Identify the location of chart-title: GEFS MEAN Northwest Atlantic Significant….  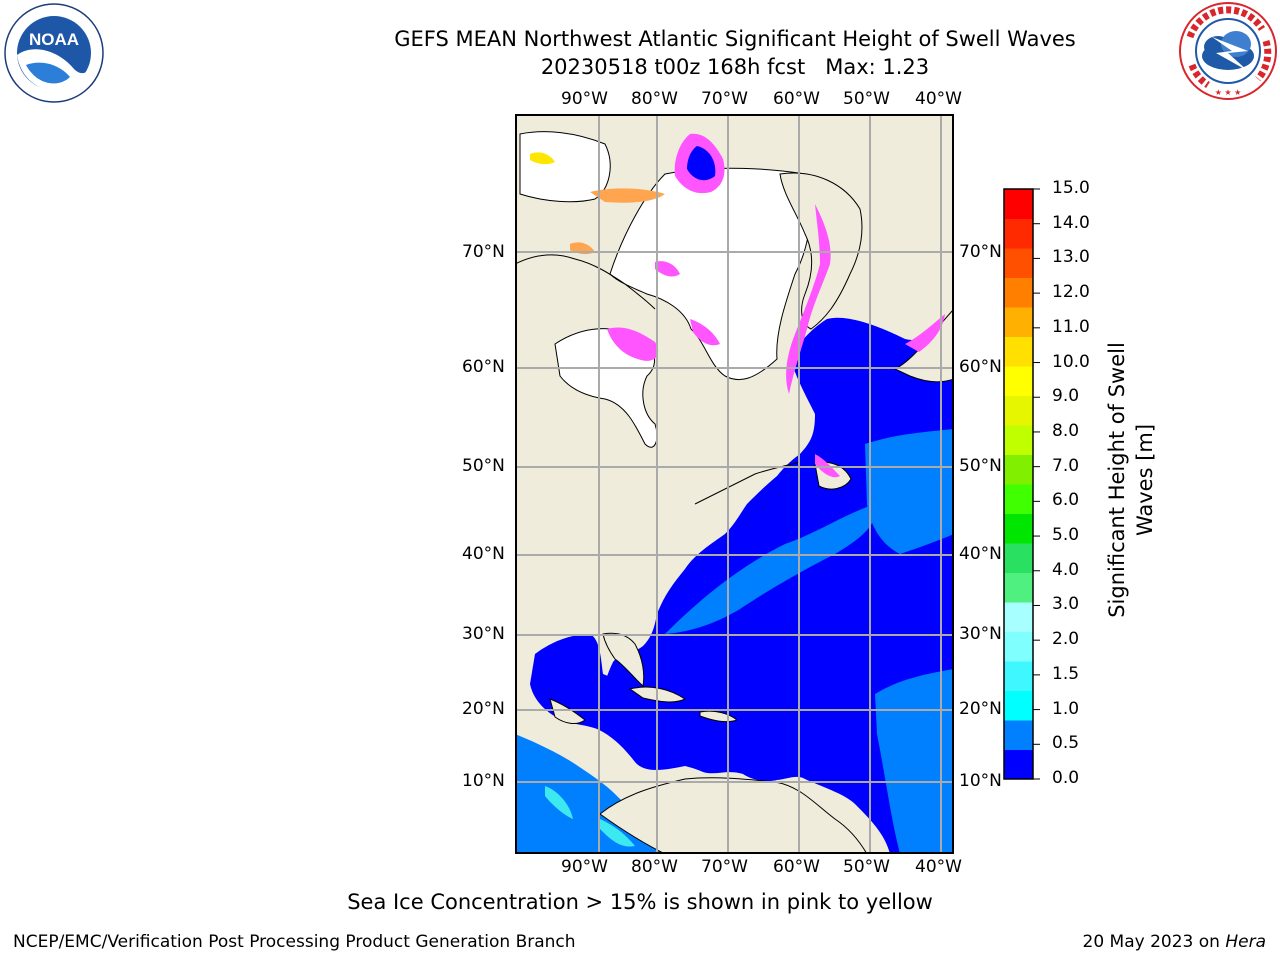
(735, 39).